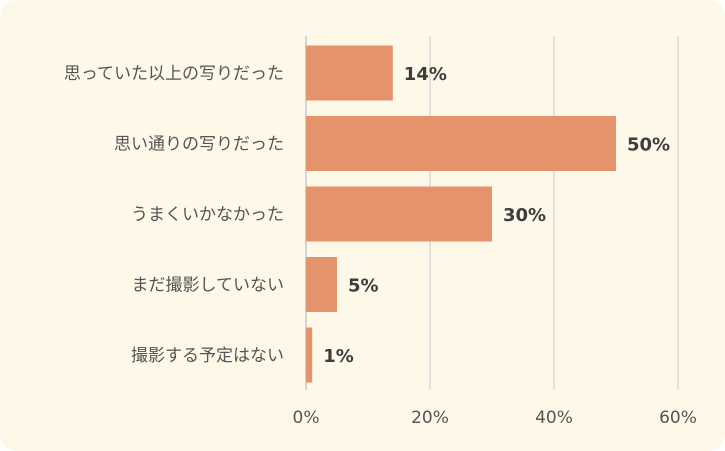  I want to click on category-label-1: 思っていた以上の写りだった, so click(174, 74).